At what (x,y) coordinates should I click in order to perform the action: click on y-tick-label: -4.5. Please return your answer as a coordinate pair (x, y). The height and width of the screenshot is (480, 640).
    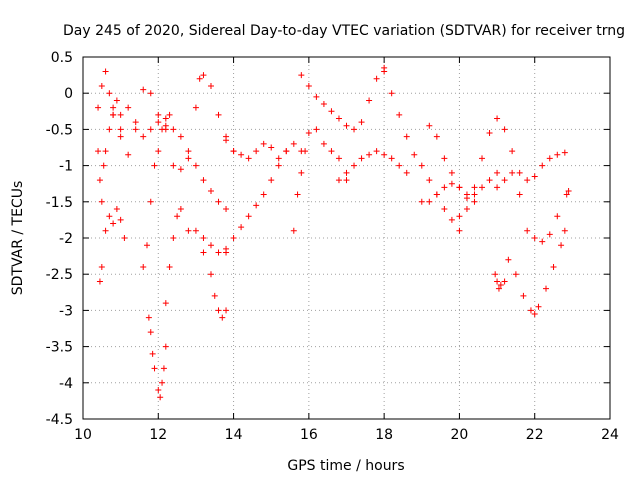
    Looking at the image, I should click on (59, 420).